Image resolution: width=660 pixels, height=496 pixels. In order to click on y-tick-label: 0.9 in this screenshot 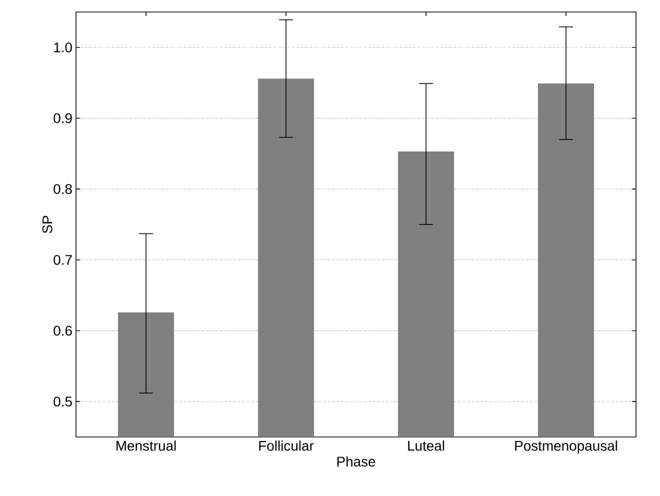, I will do `click(63, 118)`.